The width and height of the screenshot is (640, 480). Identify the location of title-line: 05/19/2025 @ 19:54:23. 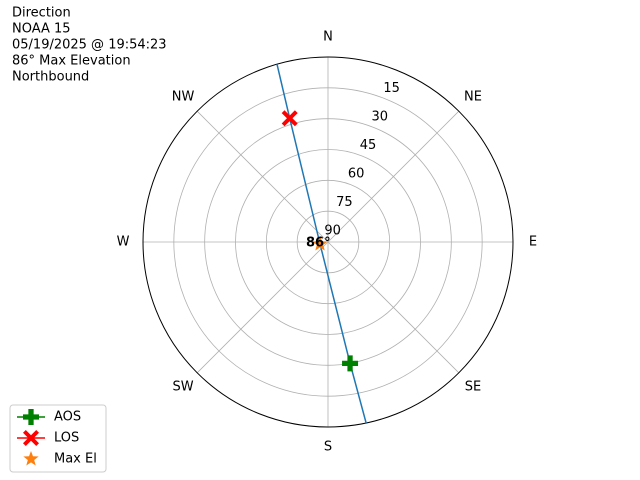
(89, 45).